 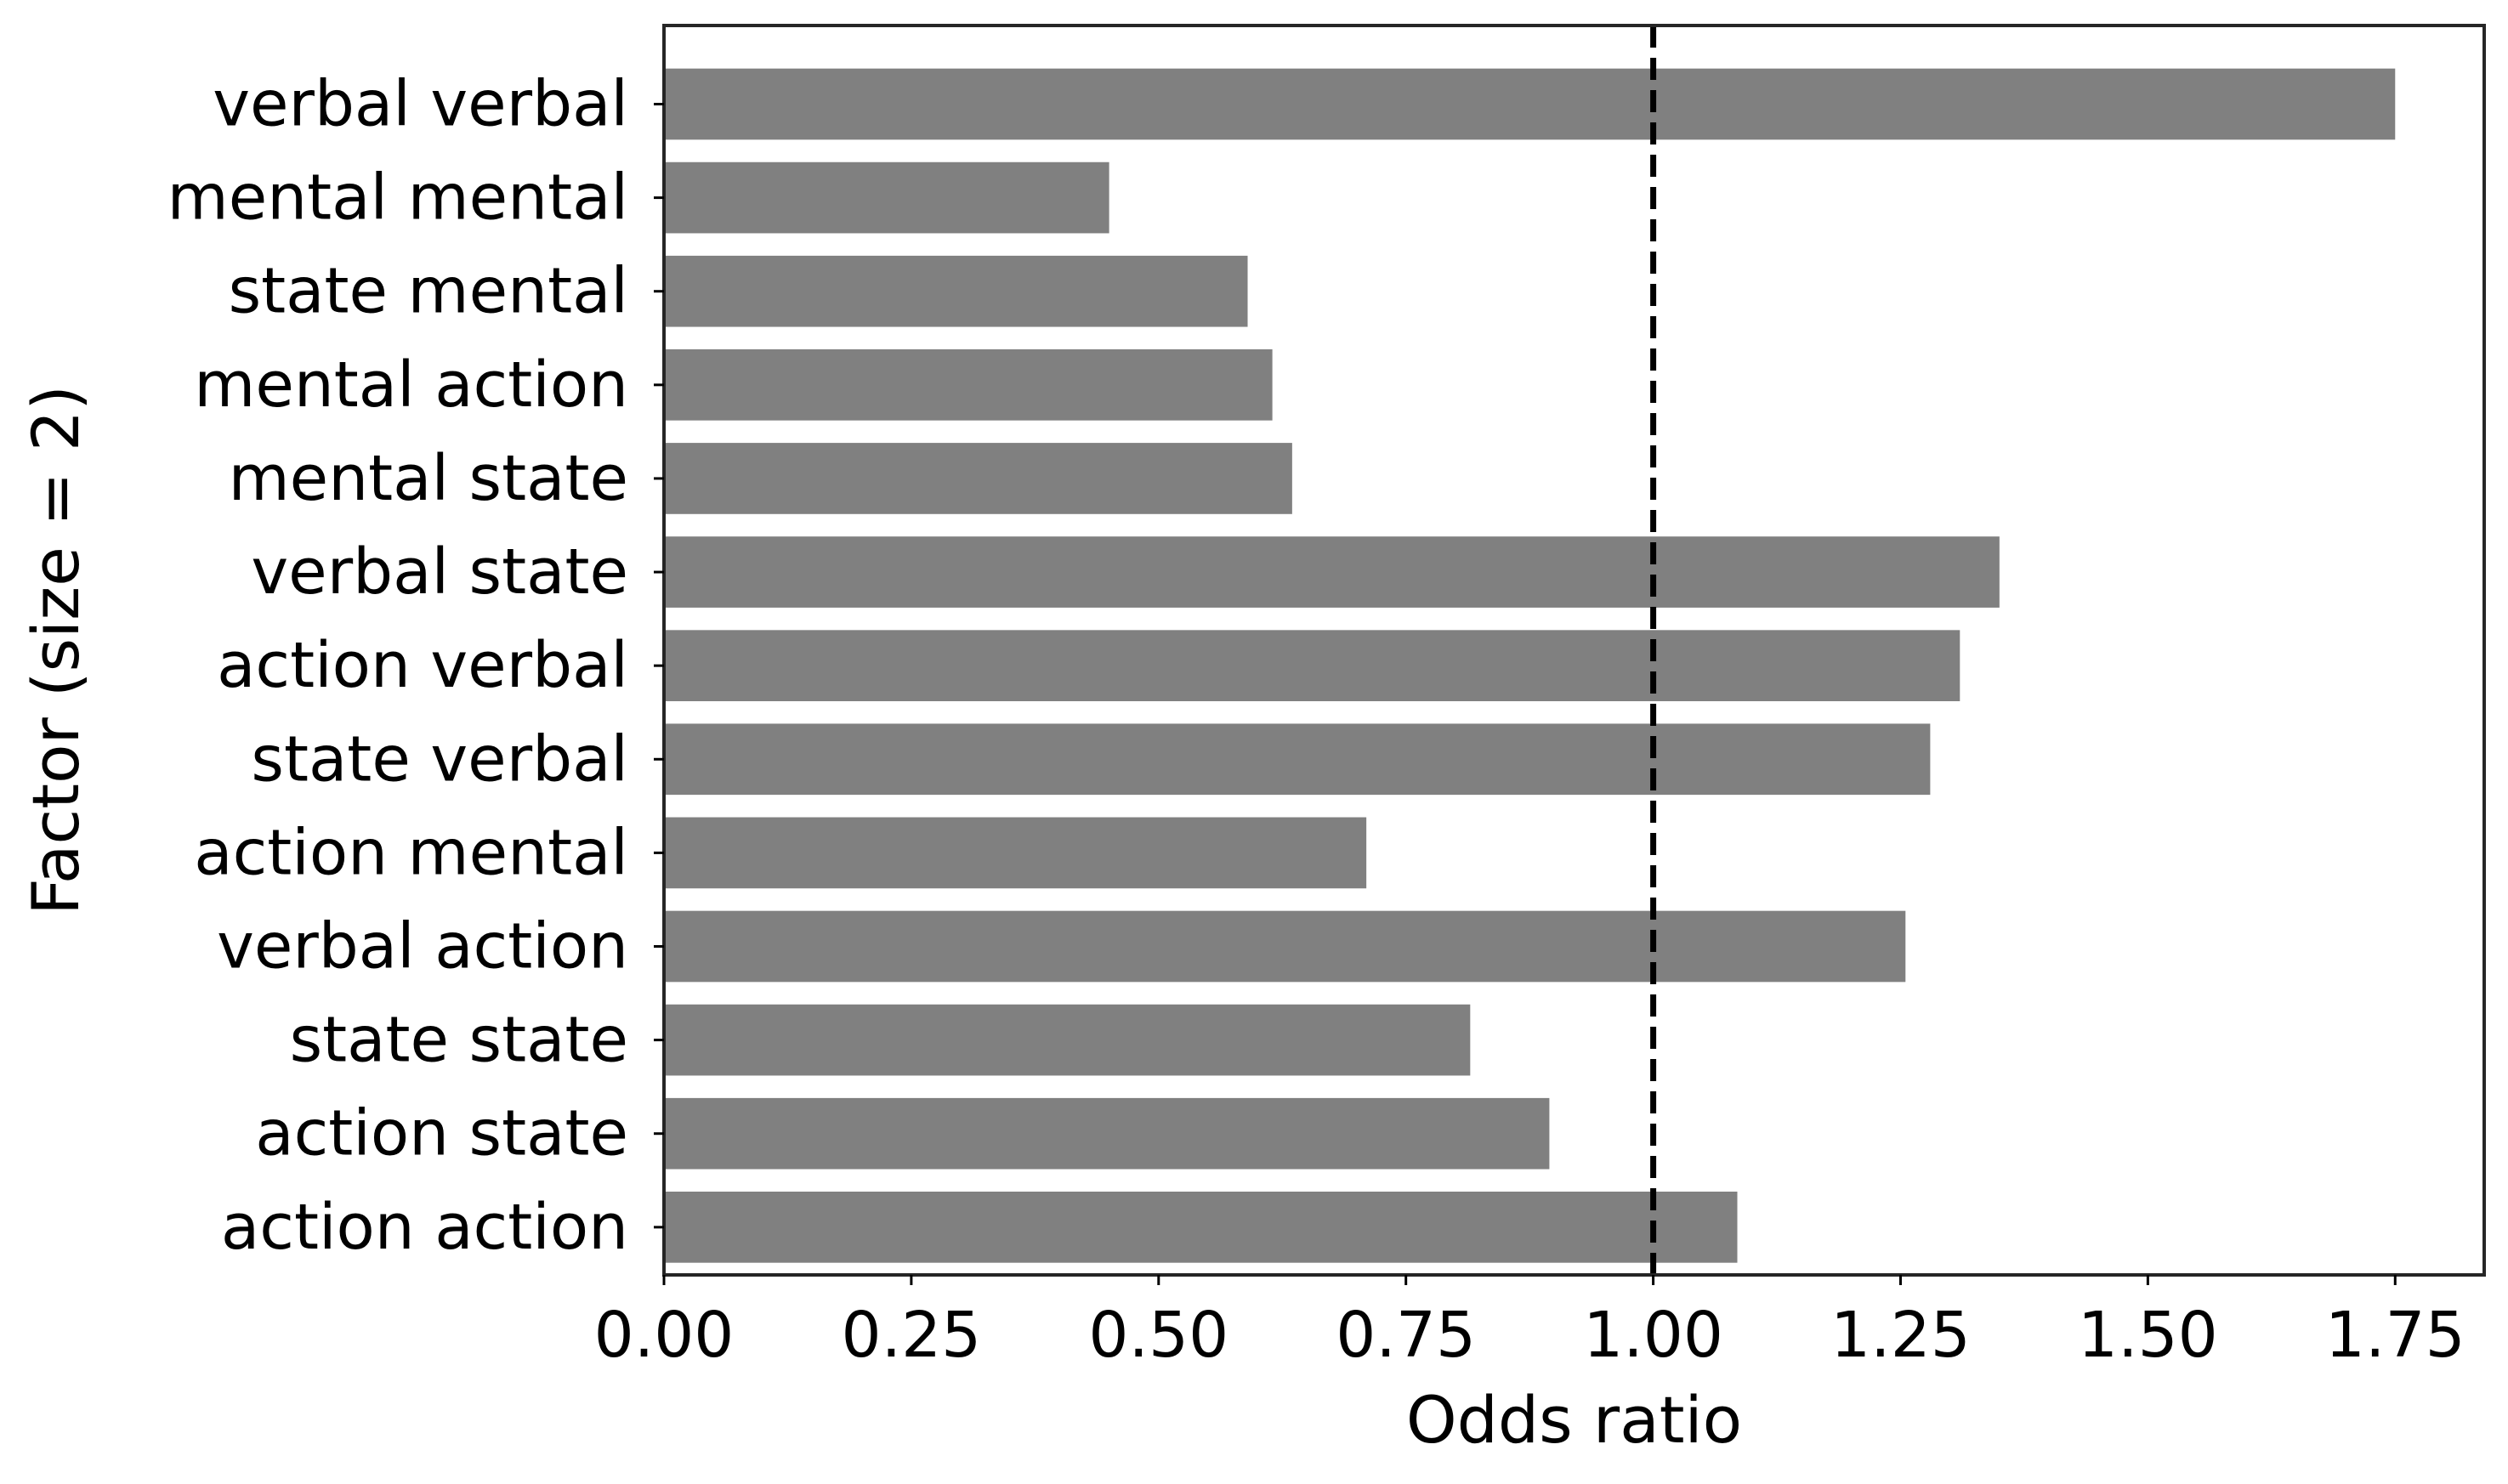 I want to click on bar-mental-state, so click(x=978, y=478).